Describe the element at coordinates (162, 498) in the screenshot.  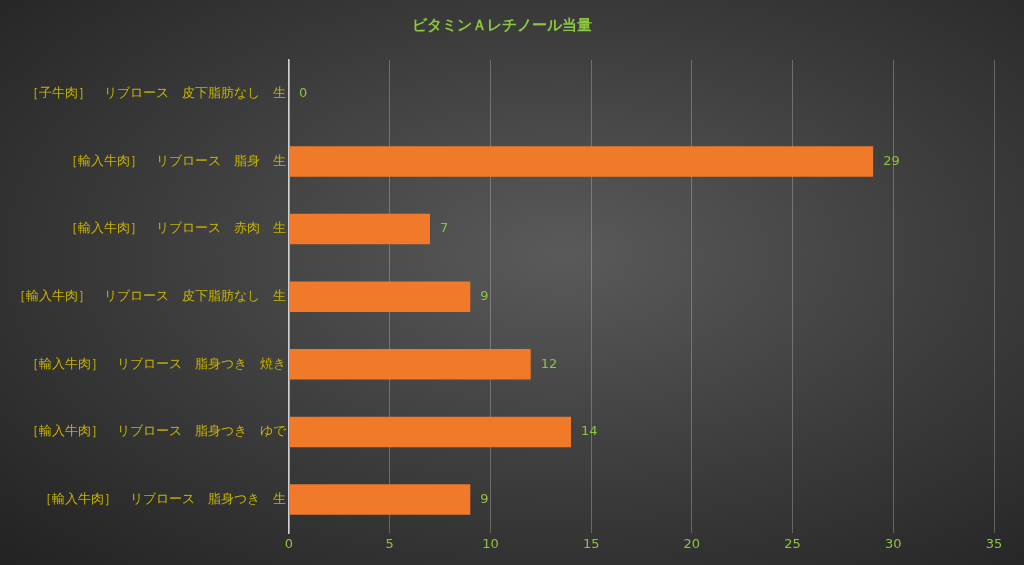
I see `y-tick-label: ［輸入牛肉］ リブロース 脂身つき 生` at that location.